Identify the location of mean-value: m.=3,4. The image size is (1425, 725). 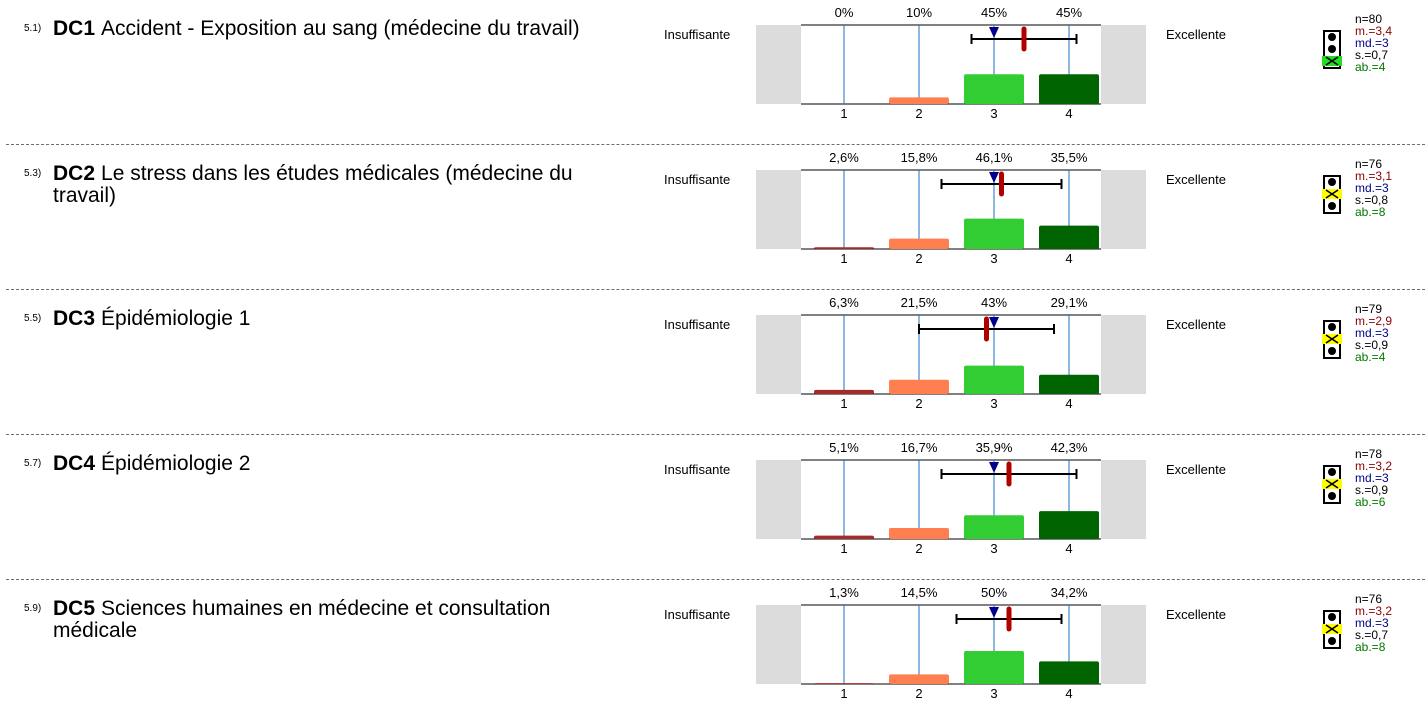
(1374, 31).